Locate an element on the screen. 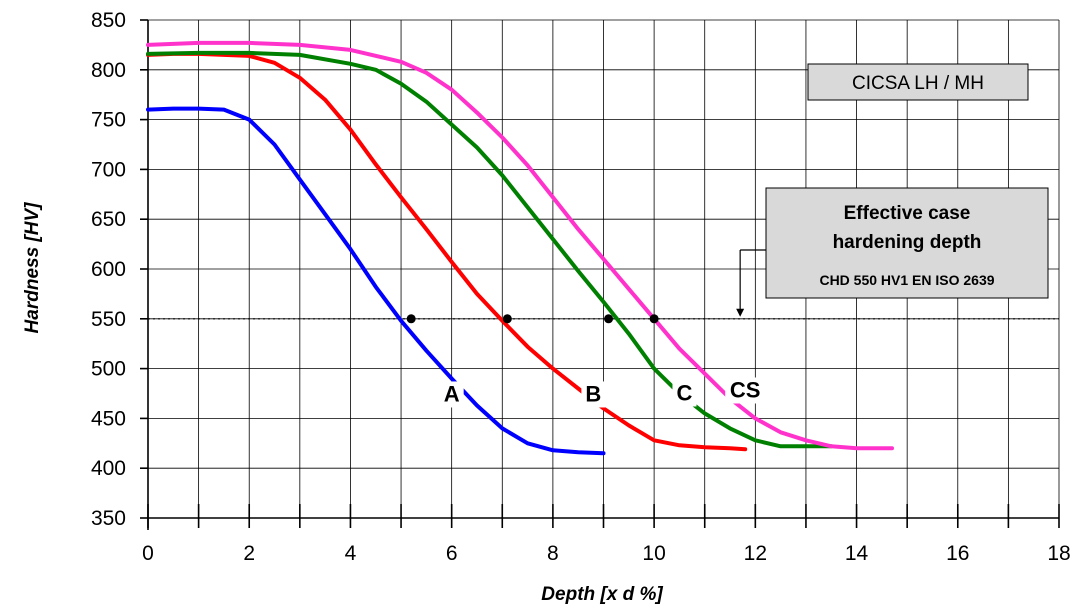 The height and width of the screenshot is (608, 1081). curve-label-cs: CS is located at coordinates (745, 389).